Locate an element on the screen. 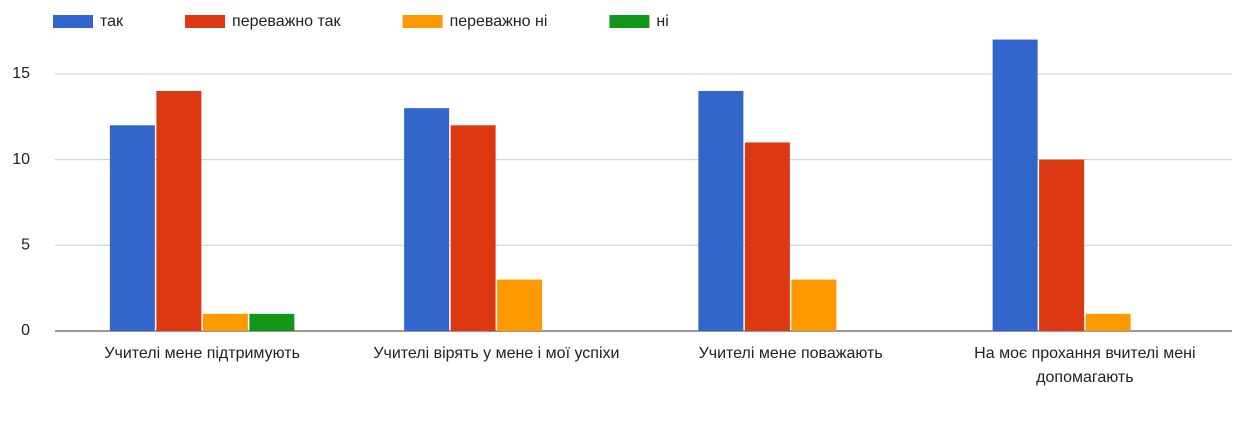 The width and height of the screenshot is (1240, 423). legend-label: переважно так is located at coordinates (287, 21).